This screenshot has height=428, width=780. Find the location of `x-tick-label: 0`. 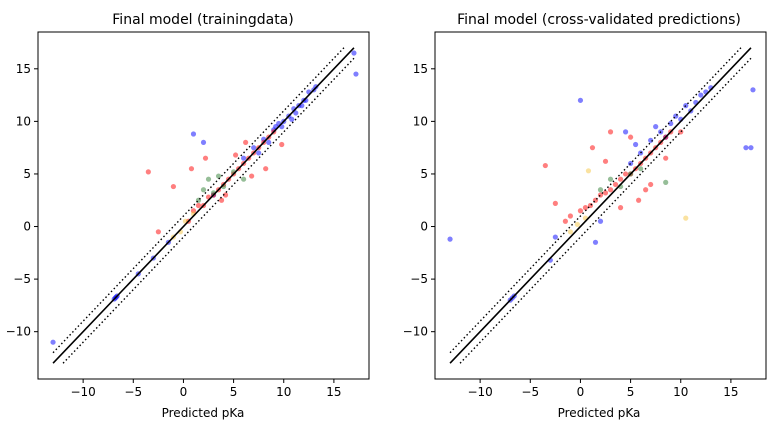

x-tick-label: 0 is located at coordinates (184, 392).